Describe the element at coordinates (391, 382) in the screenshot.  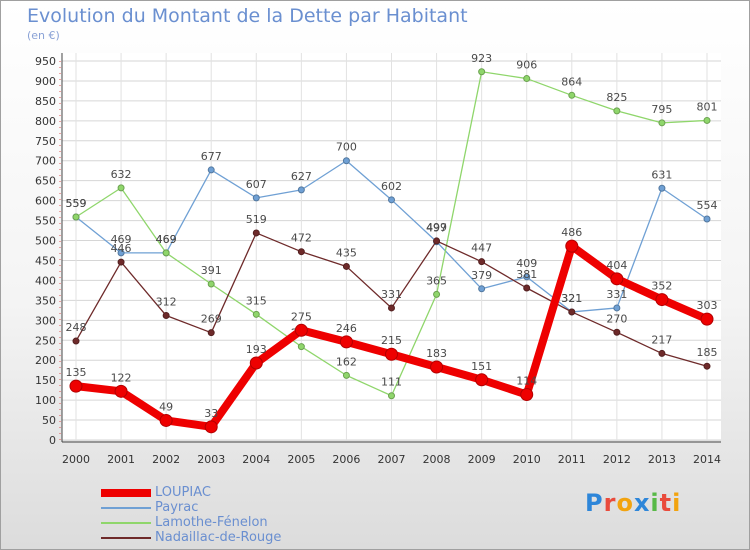
I see `data-label: 111` at that location.